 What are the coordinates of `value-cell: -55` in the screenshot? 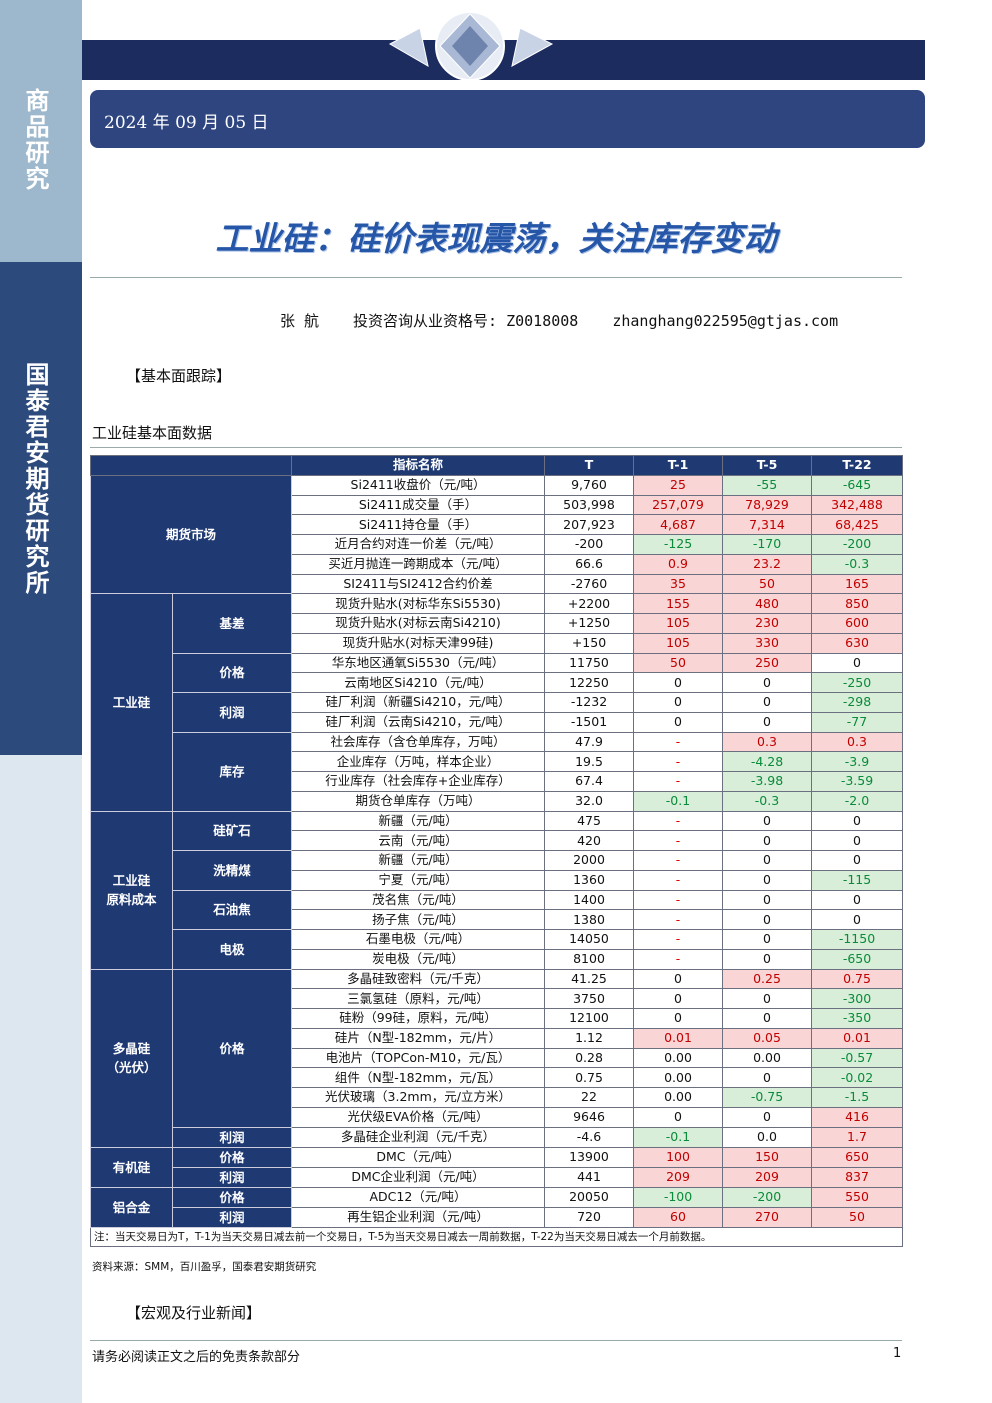 It's located at (767, 485).